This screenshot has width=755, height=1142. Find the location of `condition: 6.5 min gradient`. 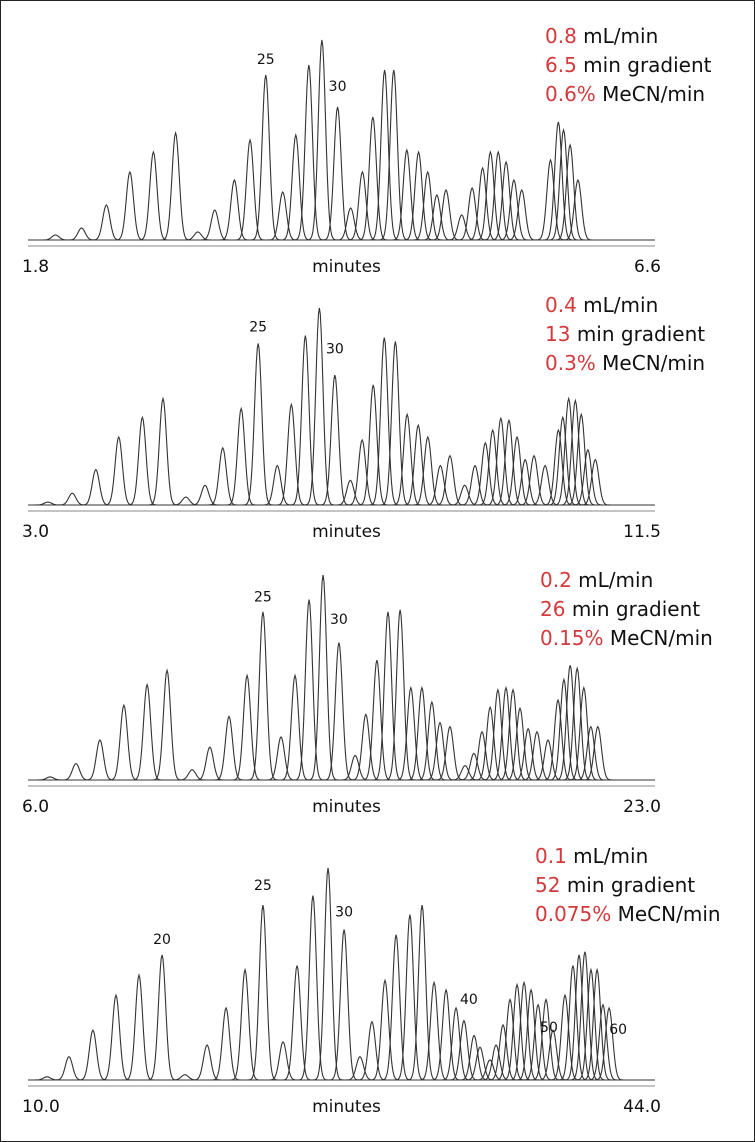

condition: 6.5 min gradient is located at coordinates (628, 65).